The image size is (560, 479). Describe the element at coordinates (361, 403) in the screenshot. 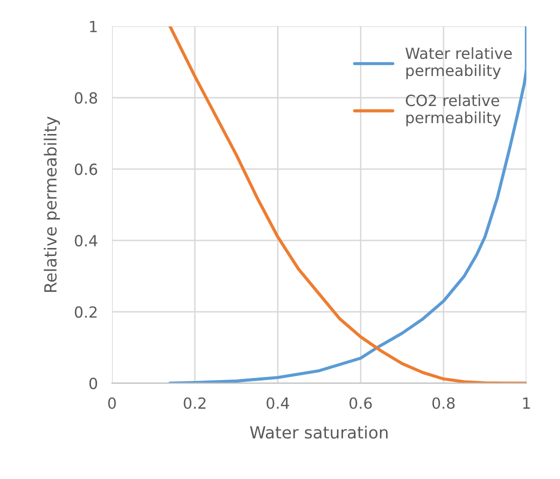

I see `x-tick-label: 0.6` at that location.